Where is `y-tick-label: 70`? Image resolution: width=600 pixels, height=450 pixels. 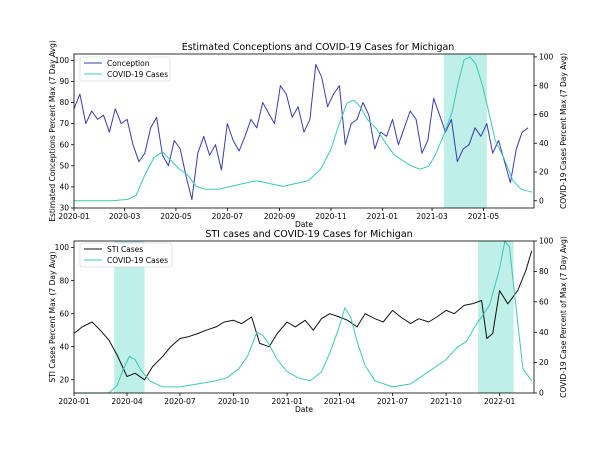 y-tick-label: 70 is located at coordinates (64, 123).